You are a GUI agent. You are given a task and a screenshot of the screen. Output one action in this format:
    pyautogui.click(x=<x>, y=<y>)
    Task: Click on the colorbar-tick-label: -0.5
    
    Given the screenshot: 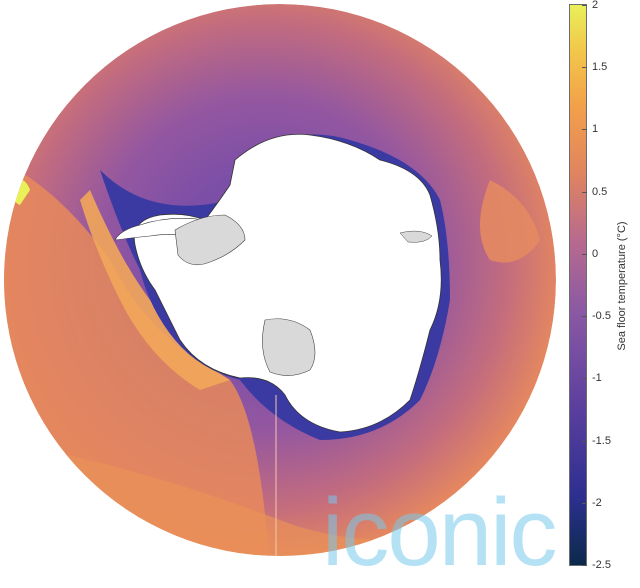 What is the action you would take?
    pyautogui.click(x=601, y=316)
    